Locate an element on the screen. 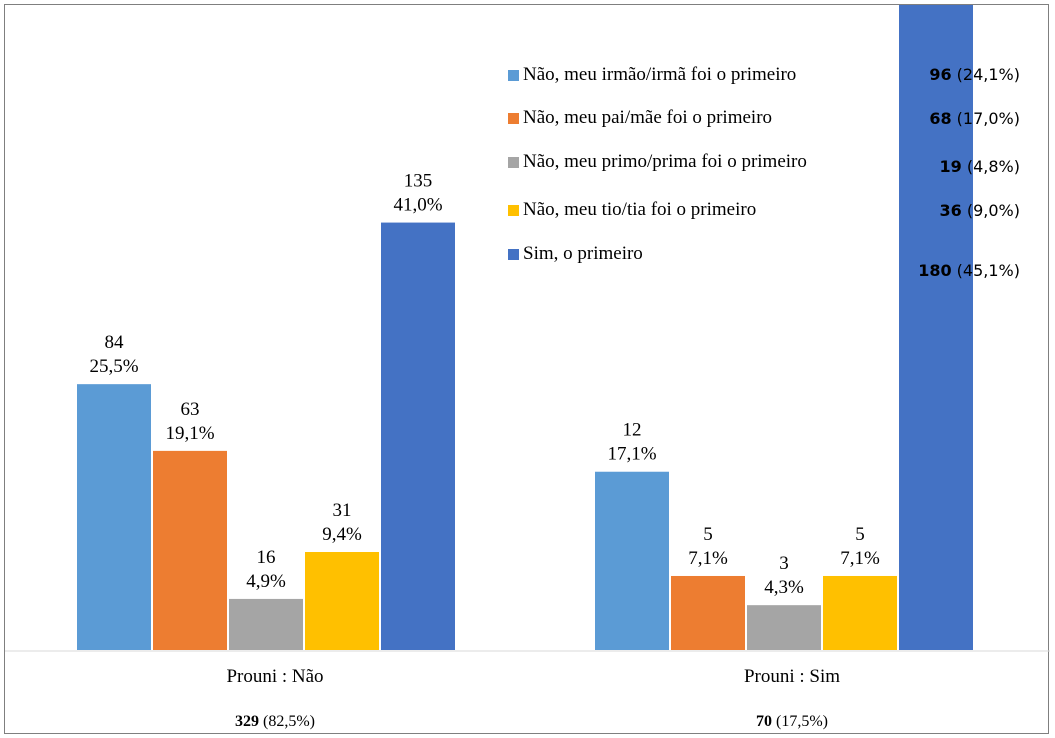  legend-total-count: 180 is located at coordinates (935, 270).